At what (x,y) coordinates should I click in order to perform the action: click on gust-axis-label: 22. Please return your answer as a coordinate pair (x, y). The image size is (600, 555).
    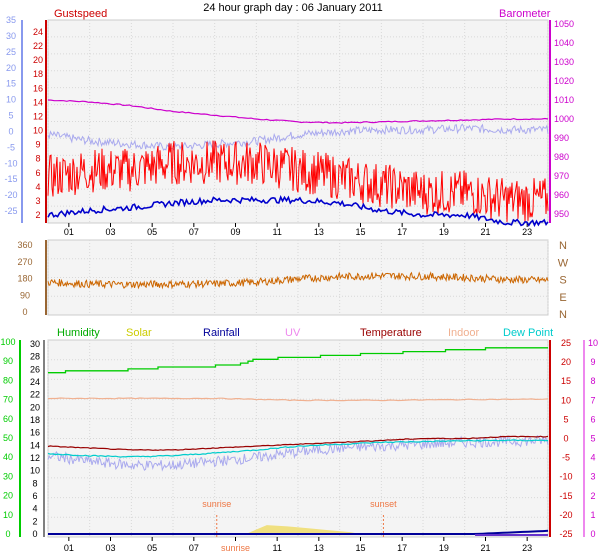
    Looking at the image, I should click on (38, 46).